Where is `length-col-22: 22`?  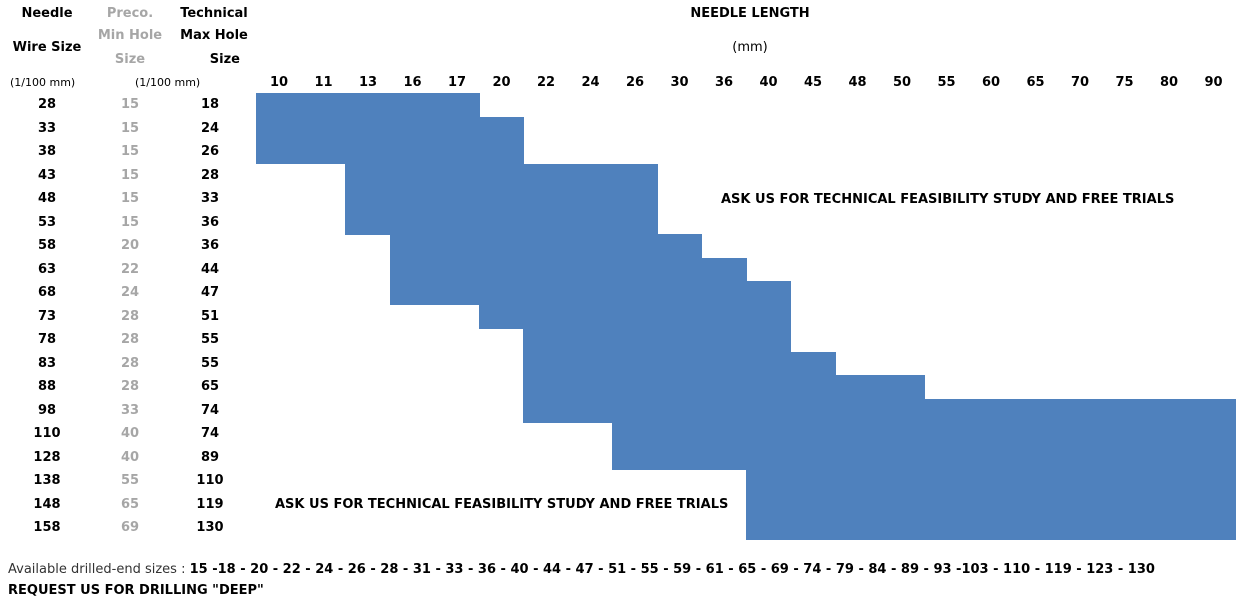 length-col-22: 22 is located at coordinates (546, 82).